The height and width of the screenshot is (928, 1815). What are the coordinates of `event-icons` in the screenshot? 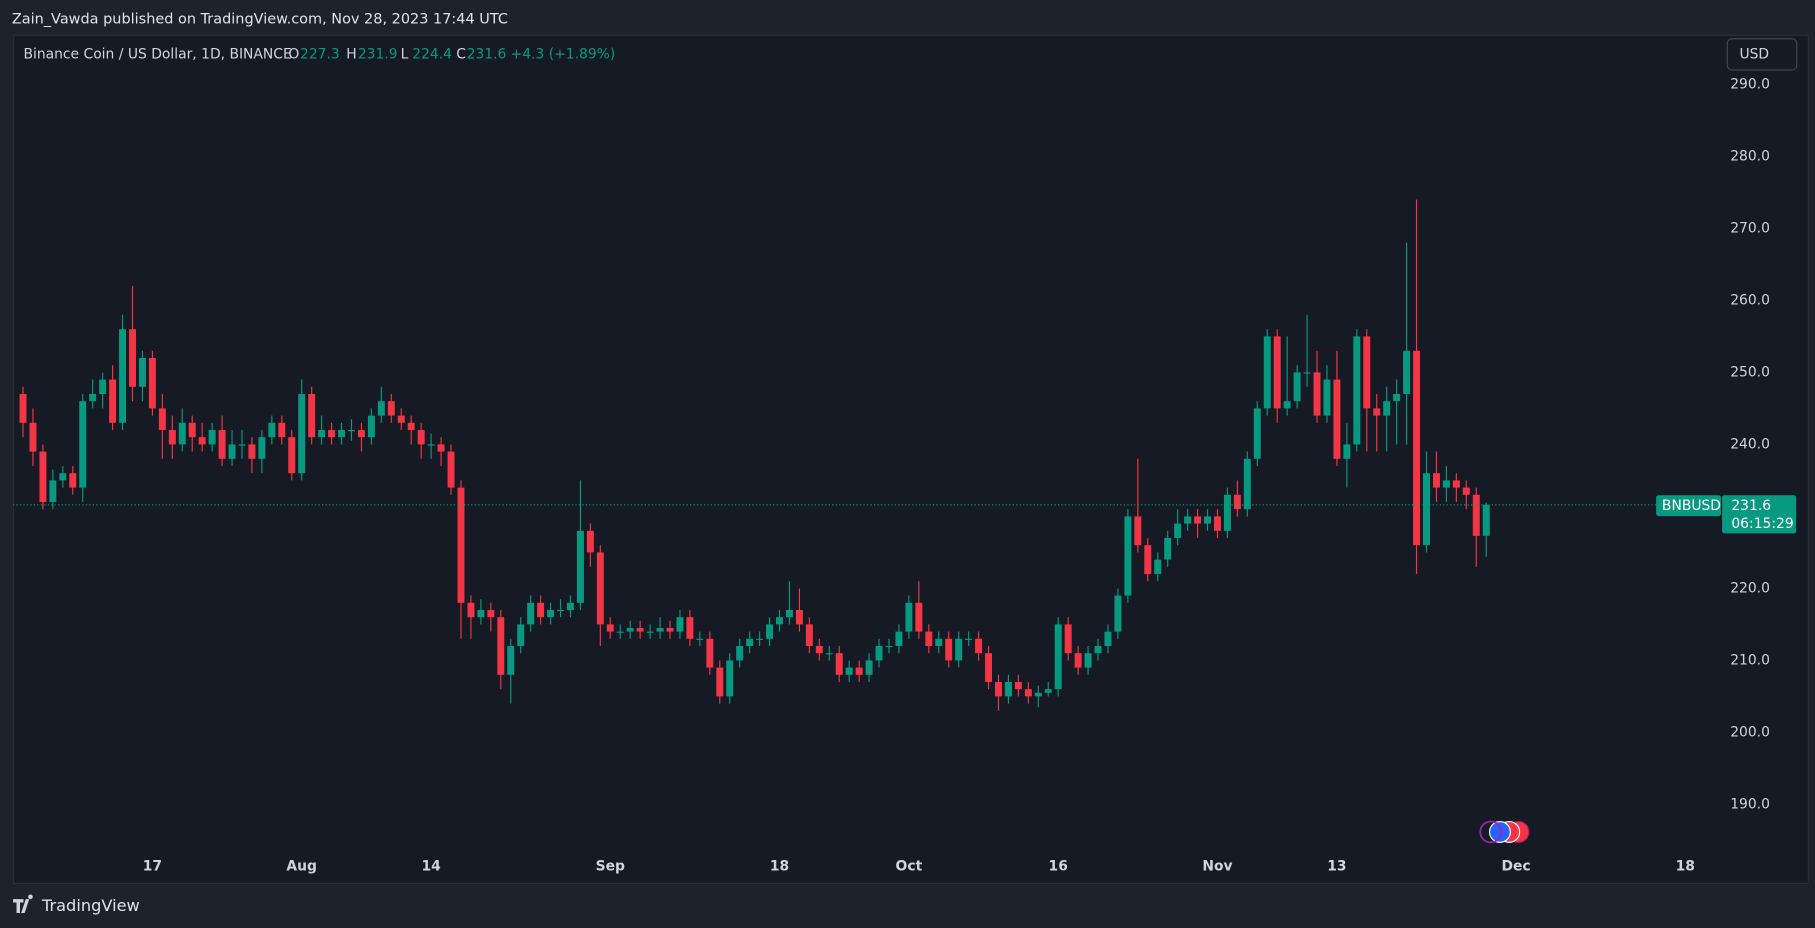 It's located at (1504, 832).